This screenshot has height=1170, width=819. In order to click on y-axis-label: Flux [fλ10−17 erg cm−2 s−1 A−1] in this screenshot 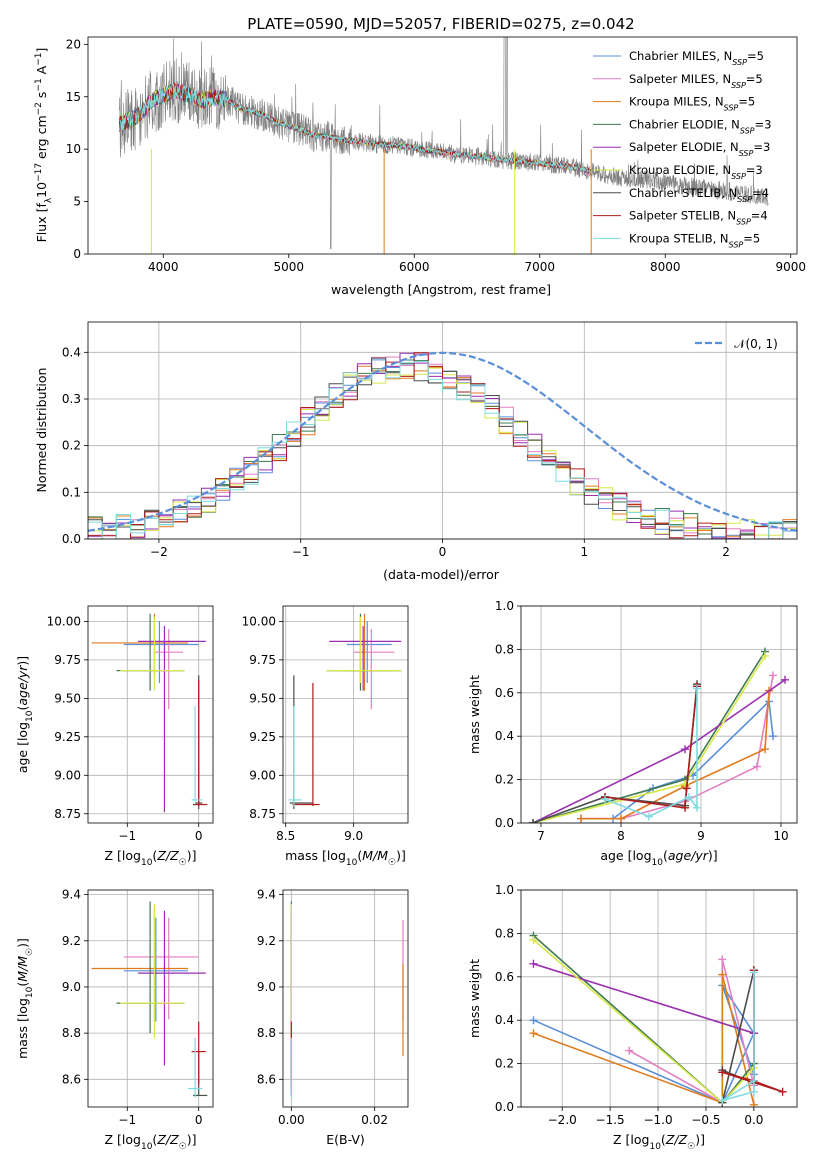, I will do `click(44, 145)`.